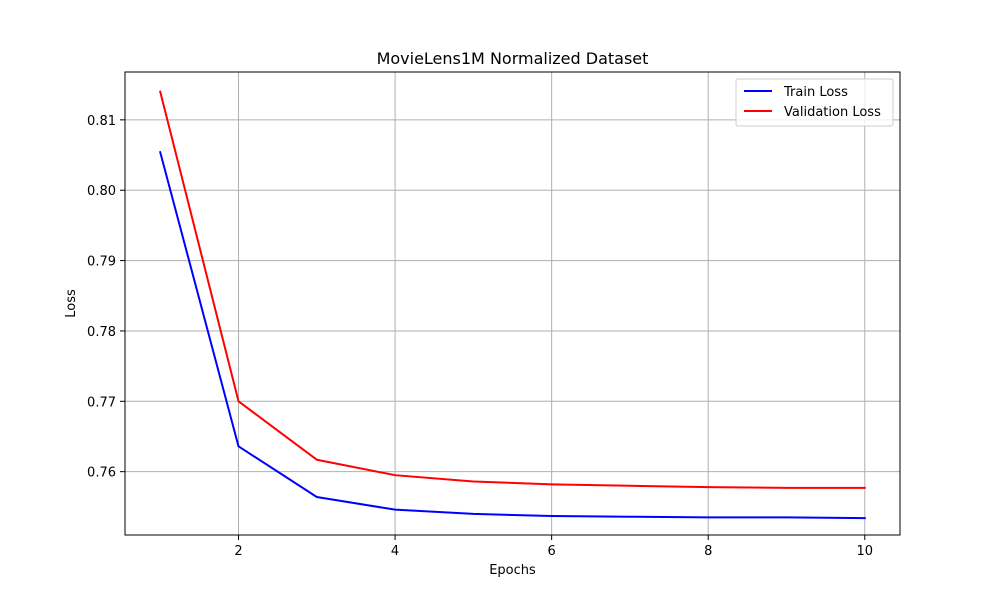 This screenshot has width=1000, height=600. What do you see at coordinates (552, 551) in the screenshot?
I see `x-tick-label: 6` at bounding box center [552, 551].